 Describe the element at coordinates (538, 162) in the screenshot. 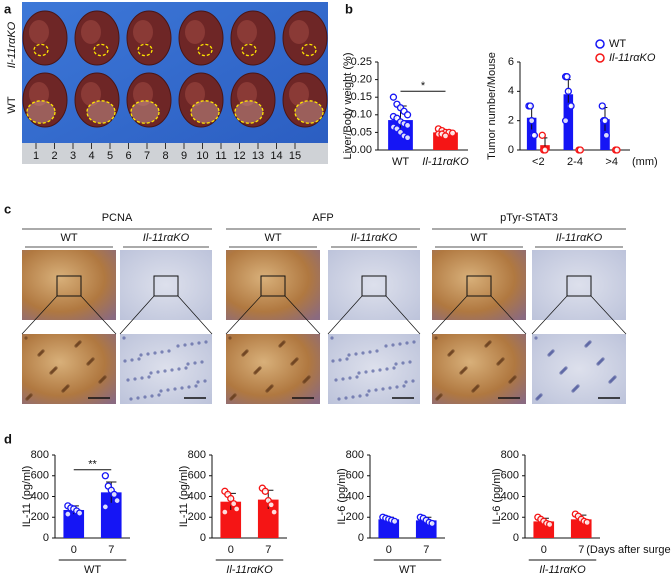

I see `x-tick-label: <2` at that location.